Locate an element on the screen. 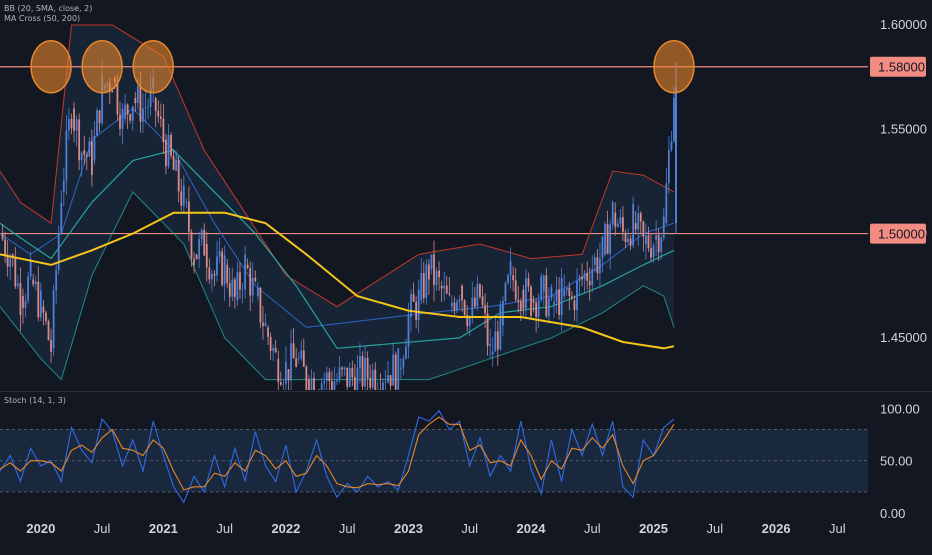 This screenshot has height=555, width=932. stoch-series-%D is located at coordinates (337, 453).